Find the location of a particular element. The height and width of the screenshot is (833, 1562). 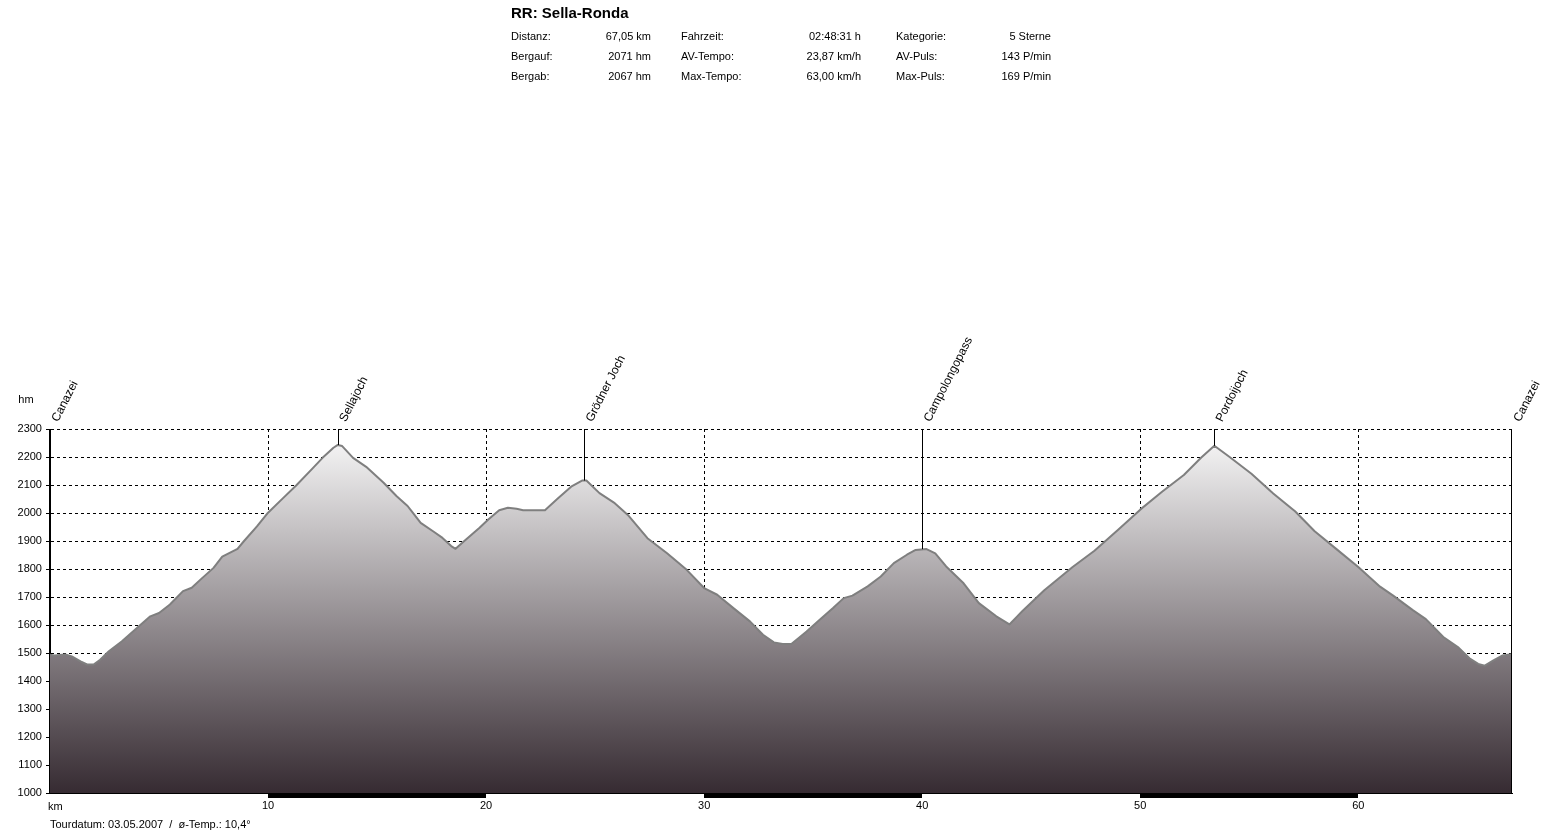

y-tick-label: 1900 is located at coordinates (29, 540).